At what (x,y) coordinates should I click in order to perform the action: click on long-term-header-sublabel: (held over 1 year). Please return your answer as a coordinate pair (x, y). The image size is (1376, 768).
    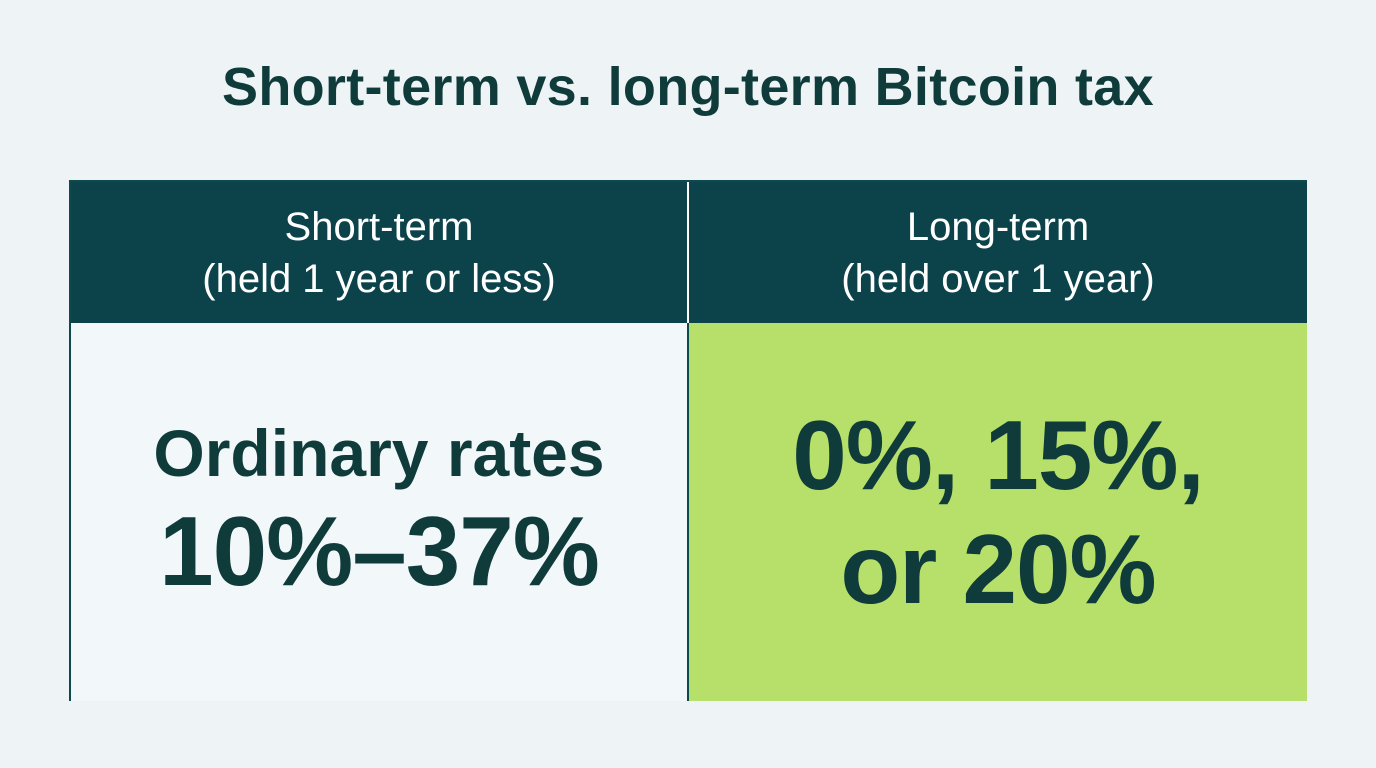
    Looking at the image, I should click on (998, 278).